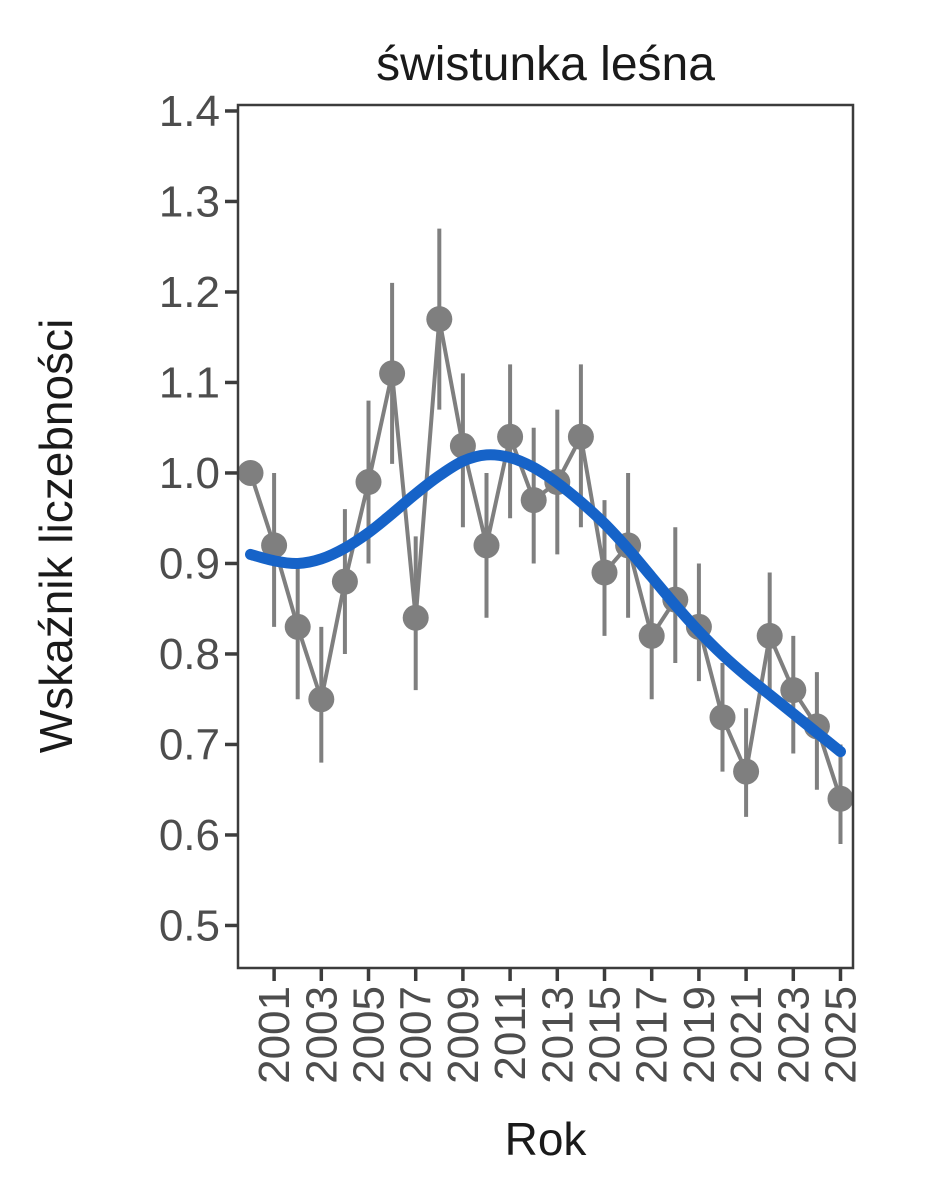 Image resolution: width=944 pixels, height=1181 pixels. What do you see at coordinates (746, 1035) in the screenshot?
I see `x-tick-label: 2021` at bounding box center [746, 1035].